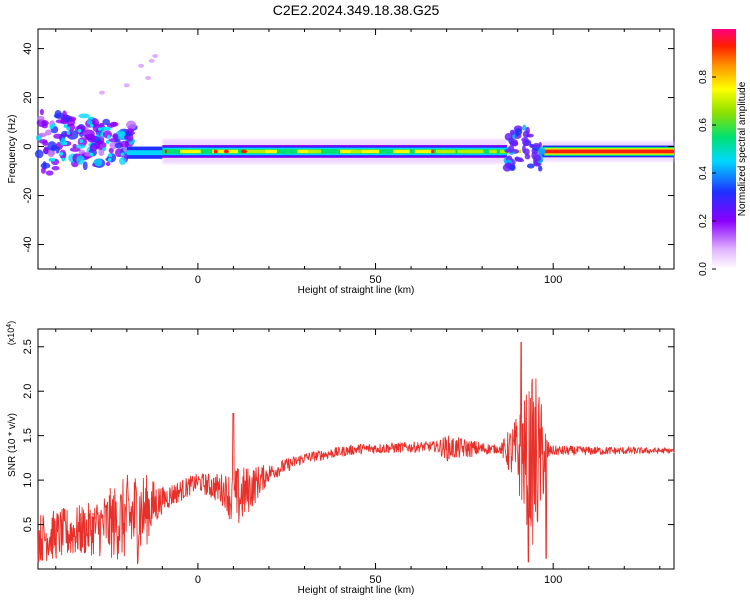 This screenshot has width=750, height=600. What do you see at coordinates (12, 445) in the screenshot?
I see `snr-ylabel: SNR (10 * v/v)` at bounding box center [12, 445].